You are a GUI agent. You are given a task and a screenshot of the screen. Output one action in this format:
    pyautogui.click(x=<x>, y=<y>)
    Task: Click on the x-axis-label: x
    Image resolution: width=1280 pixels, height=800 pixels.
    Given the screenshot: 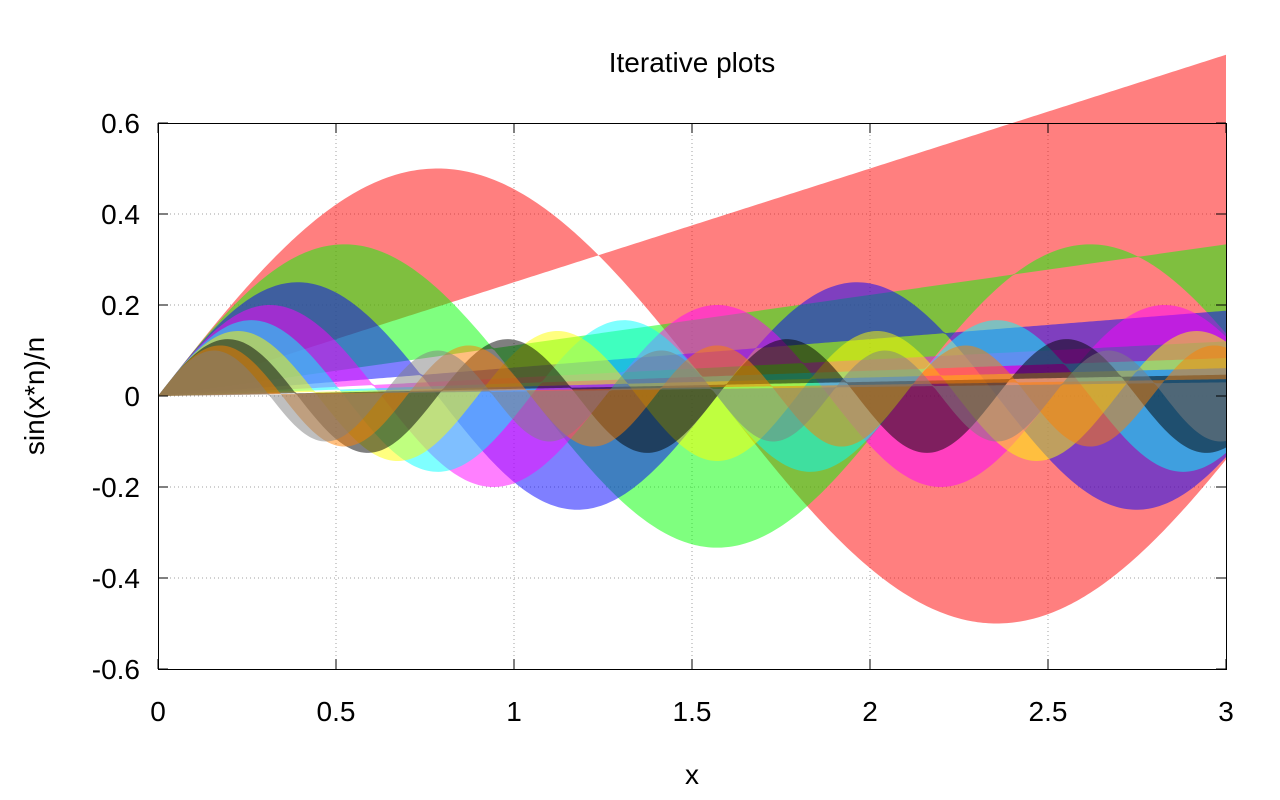 What is the action you would take?
    pyautogui.click(x=692, y=774)
    